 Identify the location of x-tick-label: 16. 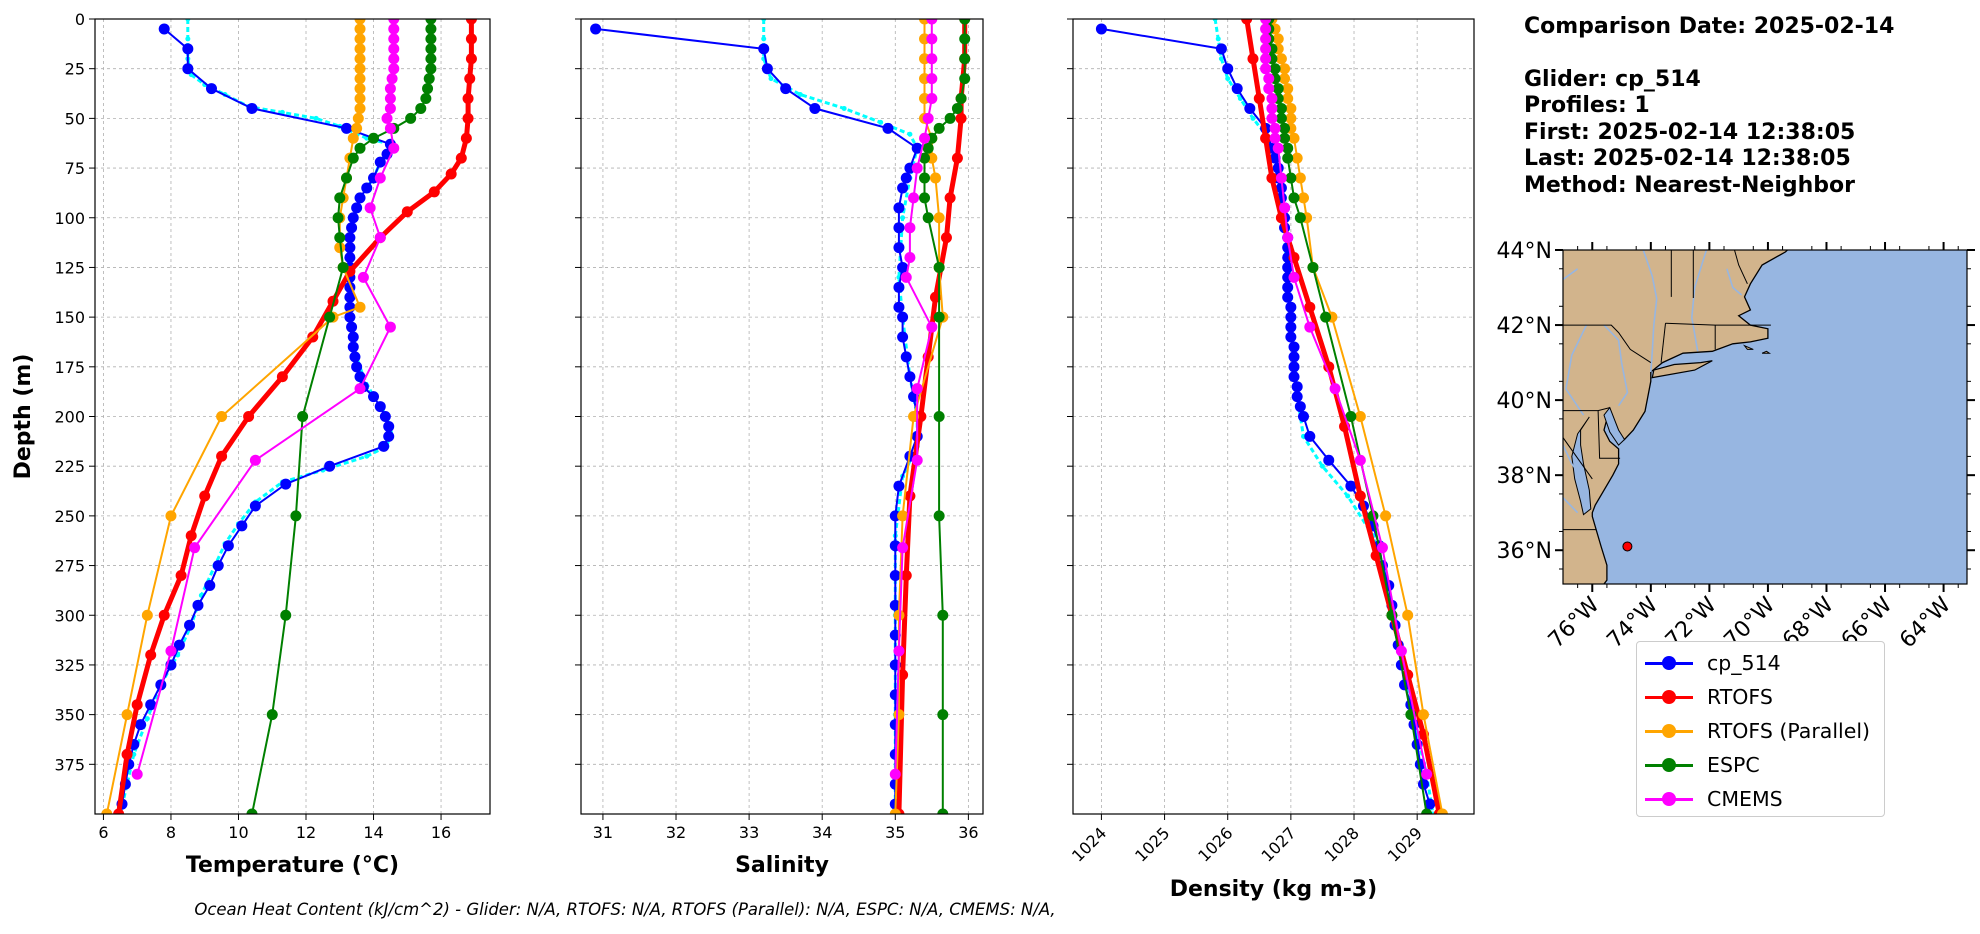
(441, 832).